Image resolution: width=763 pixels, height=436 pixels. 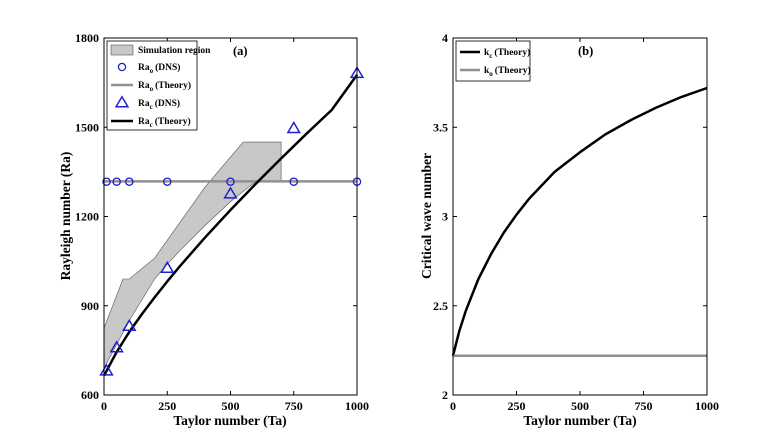 What do you see at coordinates (229, 420) in the screenshot?
I see `panel-a-x-axis-label: Taylor number (Ta)` at bounding box center [229, 420].